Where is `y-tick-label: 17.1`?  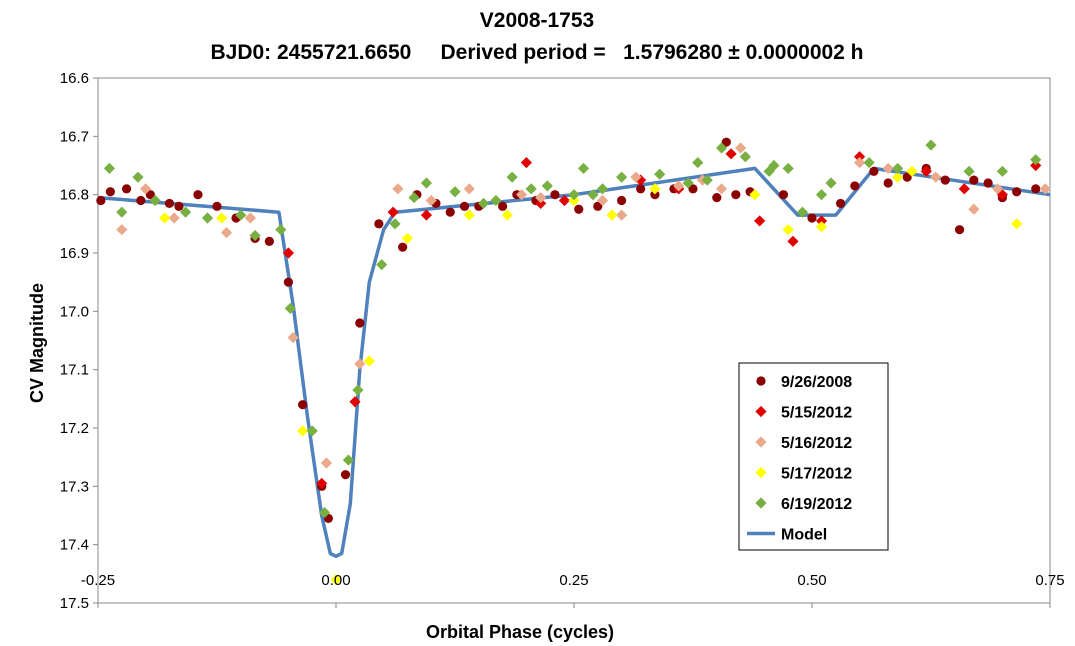
y-tick-label: 17.1 is located at coordinates (74, 370).